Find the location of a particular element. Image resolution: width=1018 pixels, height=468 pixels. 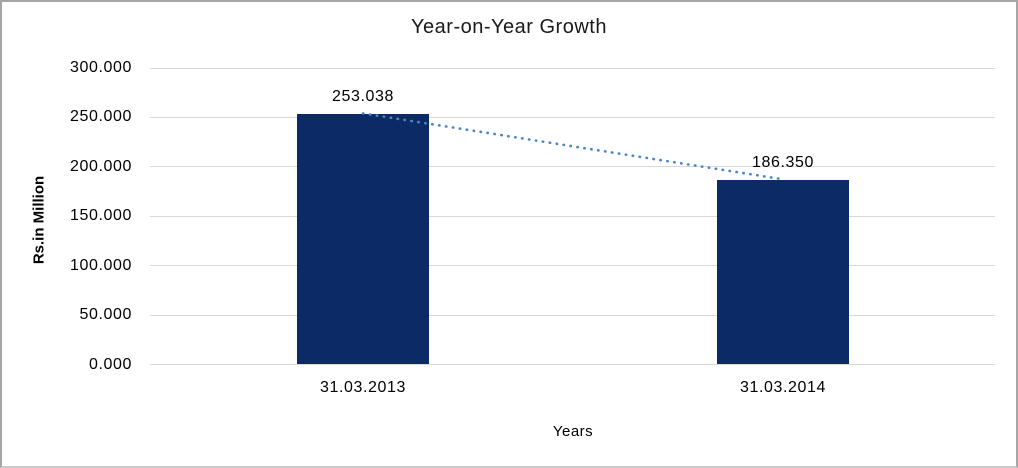

chart-title: Year-on-Year Growth is located at coordinates (509, 27).